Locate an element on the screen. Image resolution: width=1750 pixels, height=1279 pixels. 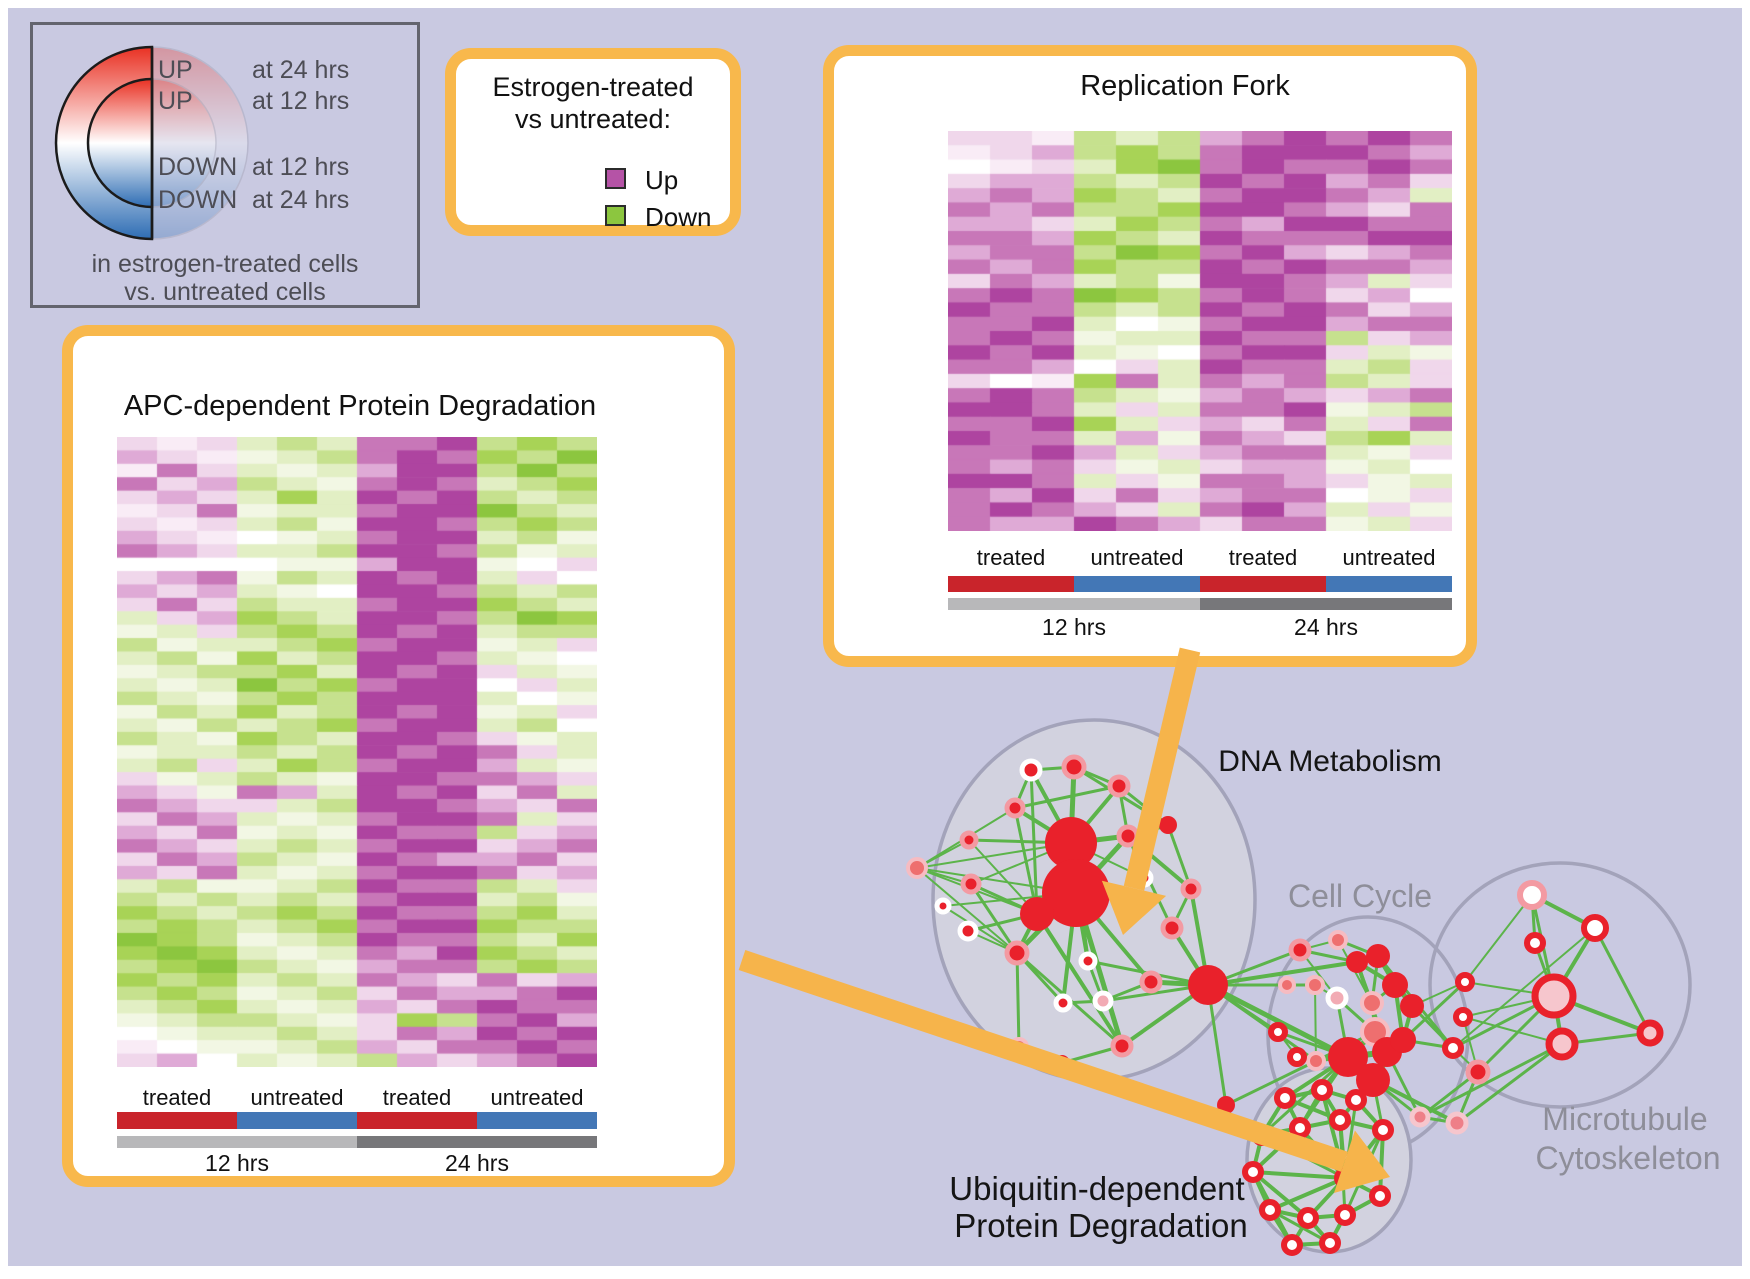
scale-label-down-inner: DOWN is located at coordinates (198, 167).